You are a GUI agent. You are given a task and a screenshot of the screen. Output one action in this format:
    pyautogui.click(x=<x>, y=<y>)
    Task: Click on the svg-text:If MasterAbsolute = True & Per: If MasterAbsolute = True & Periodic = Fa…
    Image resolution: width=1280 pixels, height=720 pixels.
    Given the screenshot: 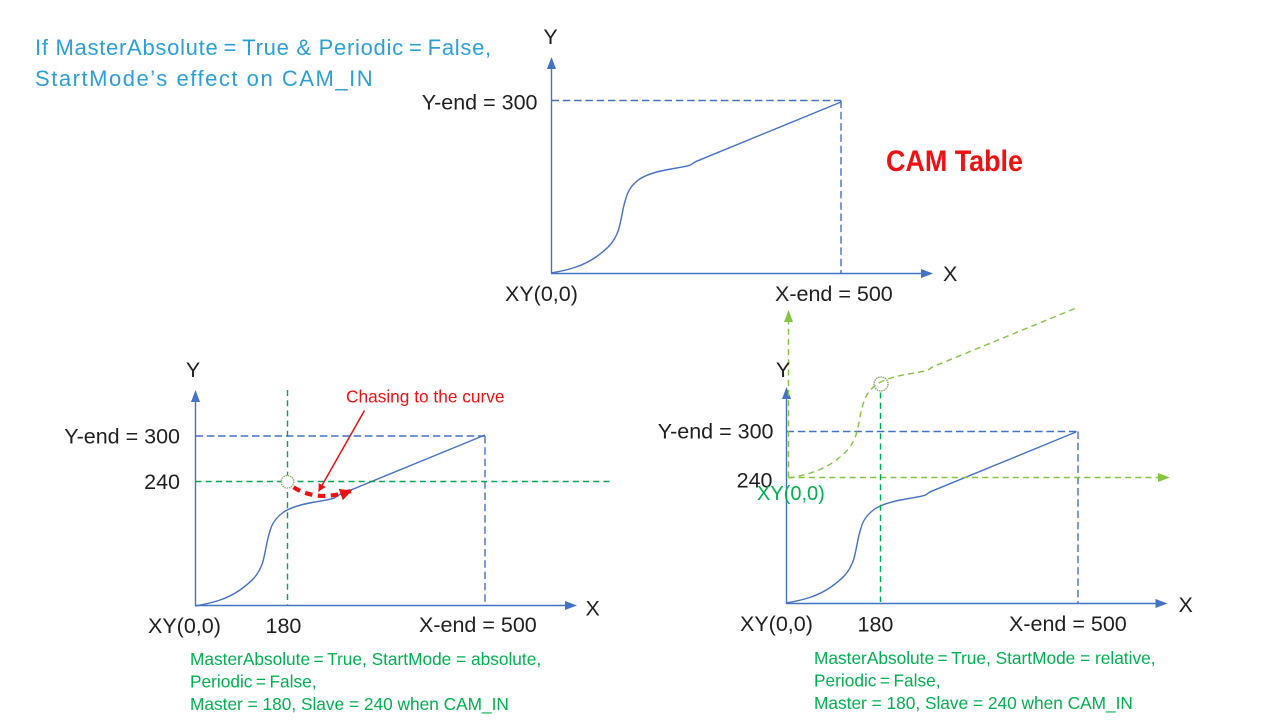 What is the action you would take?
    pyautogui.click(x=263, y=47)
    